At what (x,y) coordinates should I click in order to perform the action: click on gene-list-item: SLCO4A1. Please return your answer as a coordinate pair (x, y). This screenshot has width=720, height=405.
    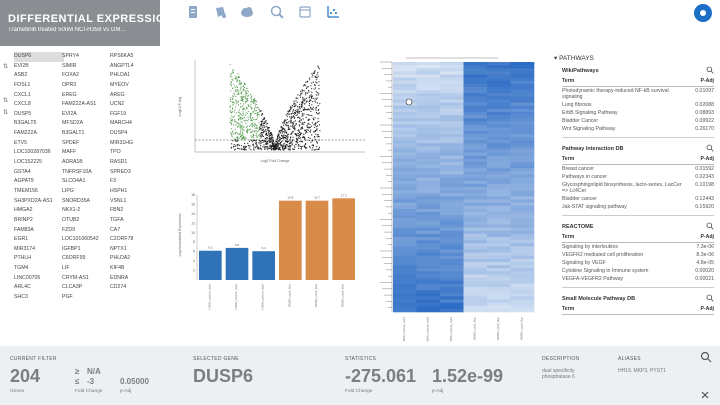
    Looking at the image, I should click on (74, 181).